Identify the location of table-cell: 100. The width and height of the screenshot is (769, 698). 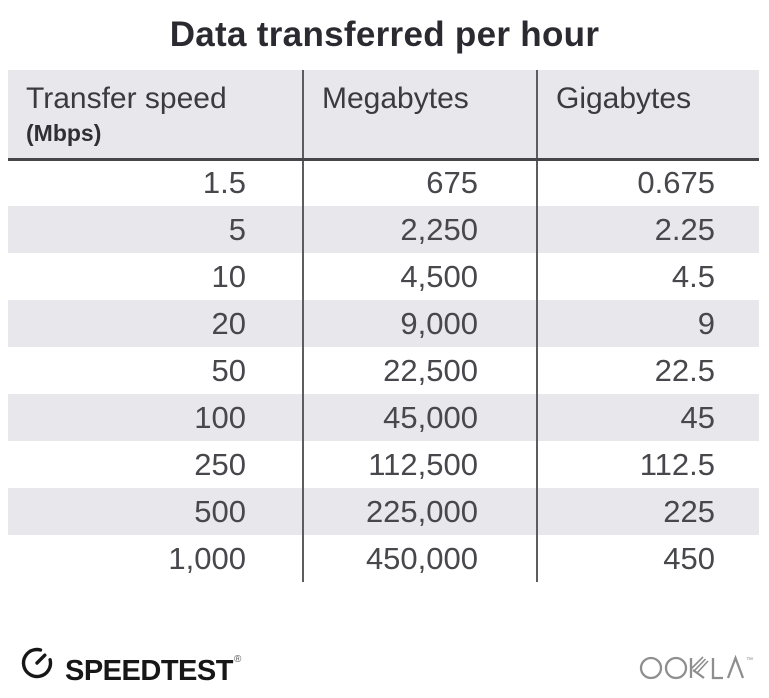
(220, 417).